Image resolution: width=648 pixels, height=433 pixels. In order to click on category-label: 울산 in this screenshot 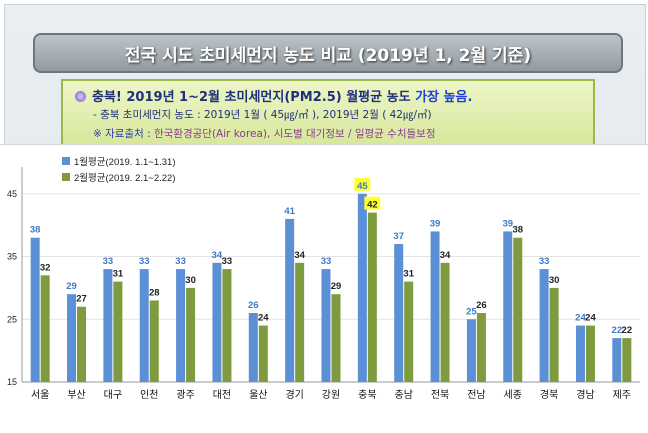, I will do `click(258, 395)`.